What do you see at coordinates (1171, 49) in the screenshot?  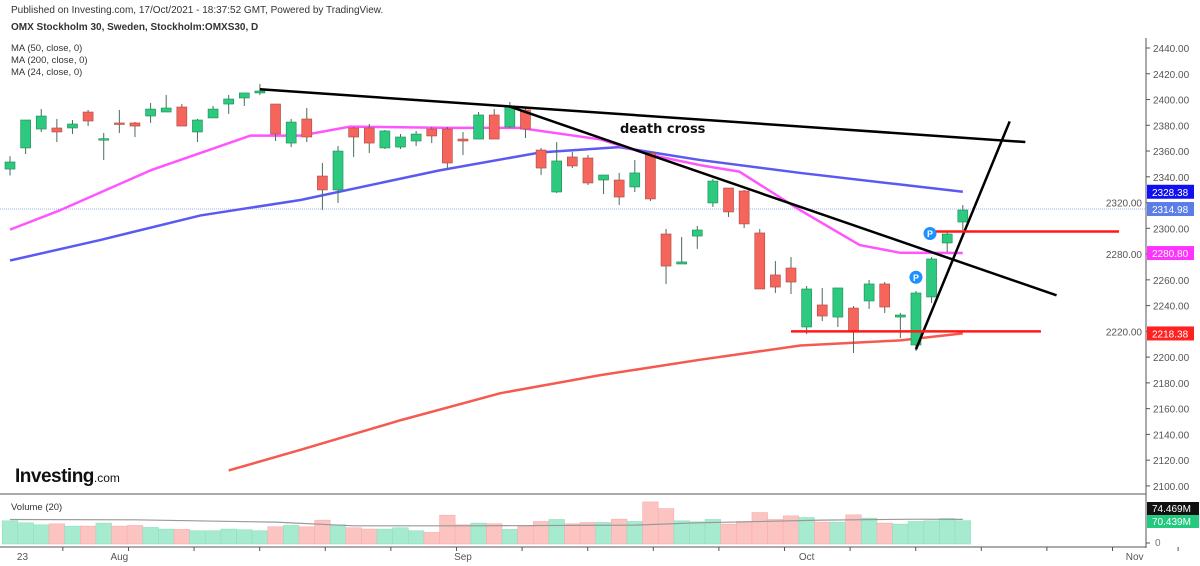 I see `y-tick-label: 2440.00` at bounding box center [1171, 49].